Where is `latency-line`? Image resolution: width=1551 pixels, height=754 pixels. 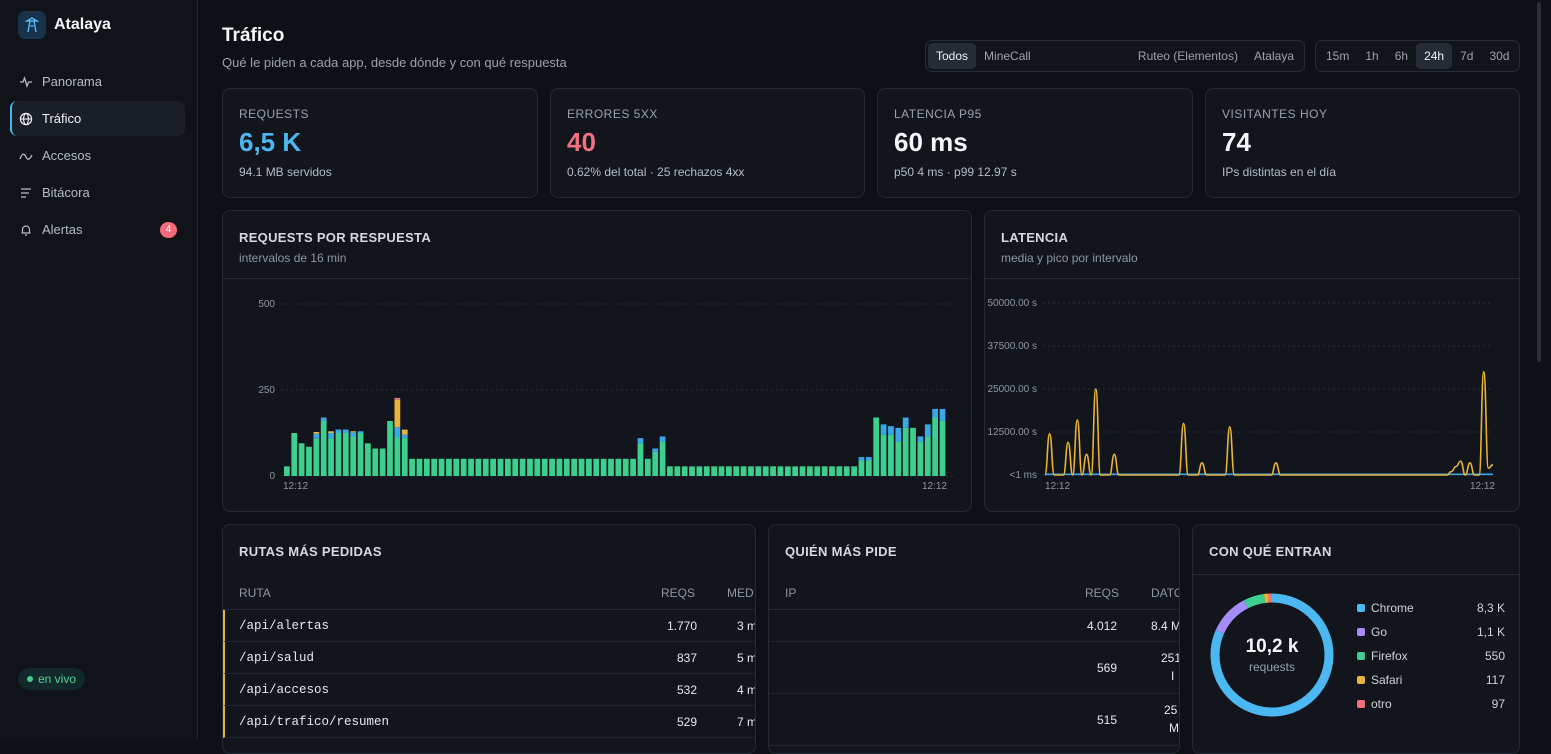 latency-line is located at coordinates (1269, 423).